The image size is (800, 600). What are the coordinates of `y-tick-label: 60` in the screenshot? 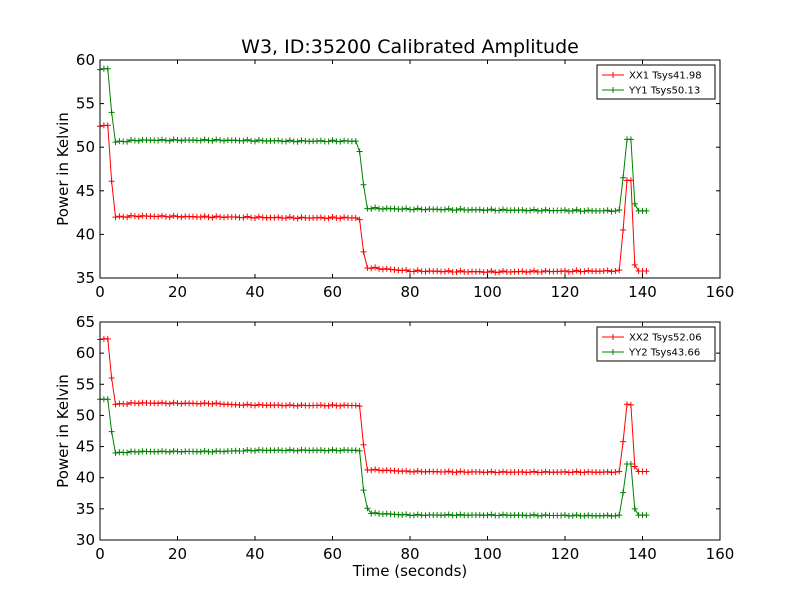 It's located at (85, 60).